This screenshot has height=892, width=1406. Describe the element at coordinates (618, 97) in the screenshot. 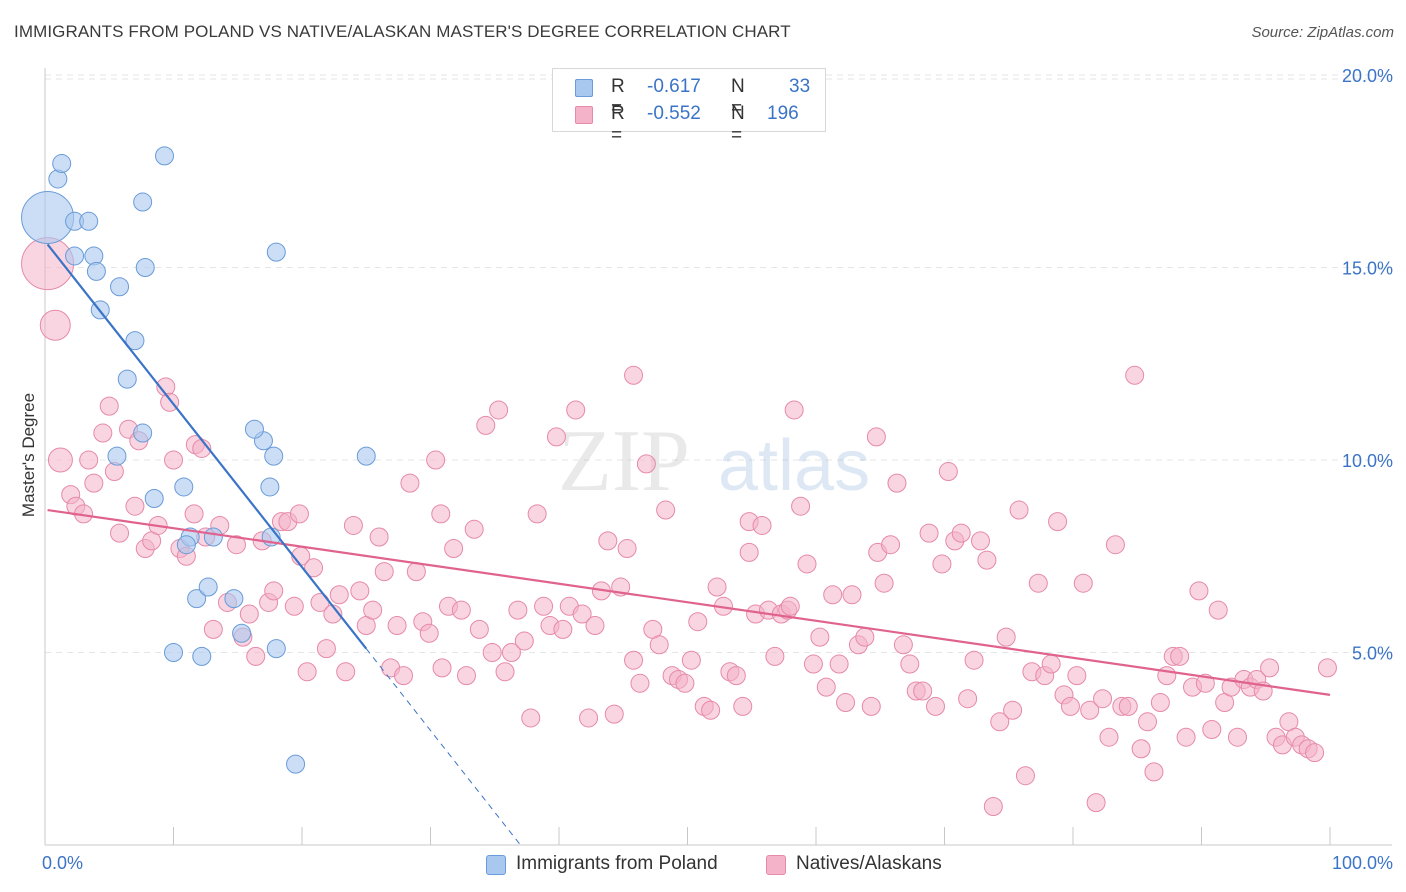

I see `legend-r-label: R =` at that location.